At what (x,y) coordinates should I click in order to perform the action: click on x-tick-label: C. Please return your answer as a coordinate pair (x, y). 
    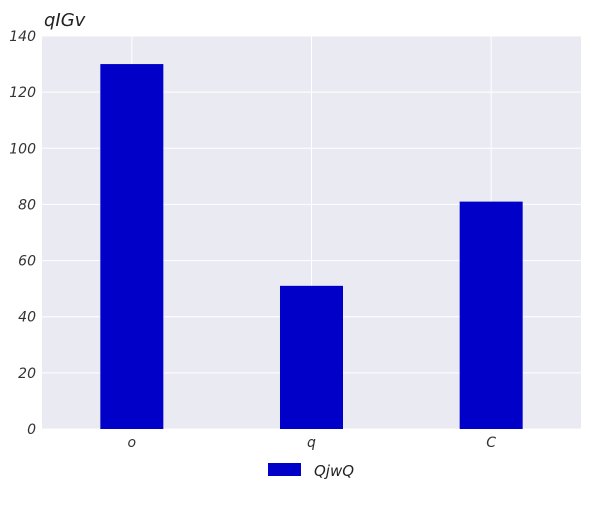
    Looking at the image, I should click on (491, 443).